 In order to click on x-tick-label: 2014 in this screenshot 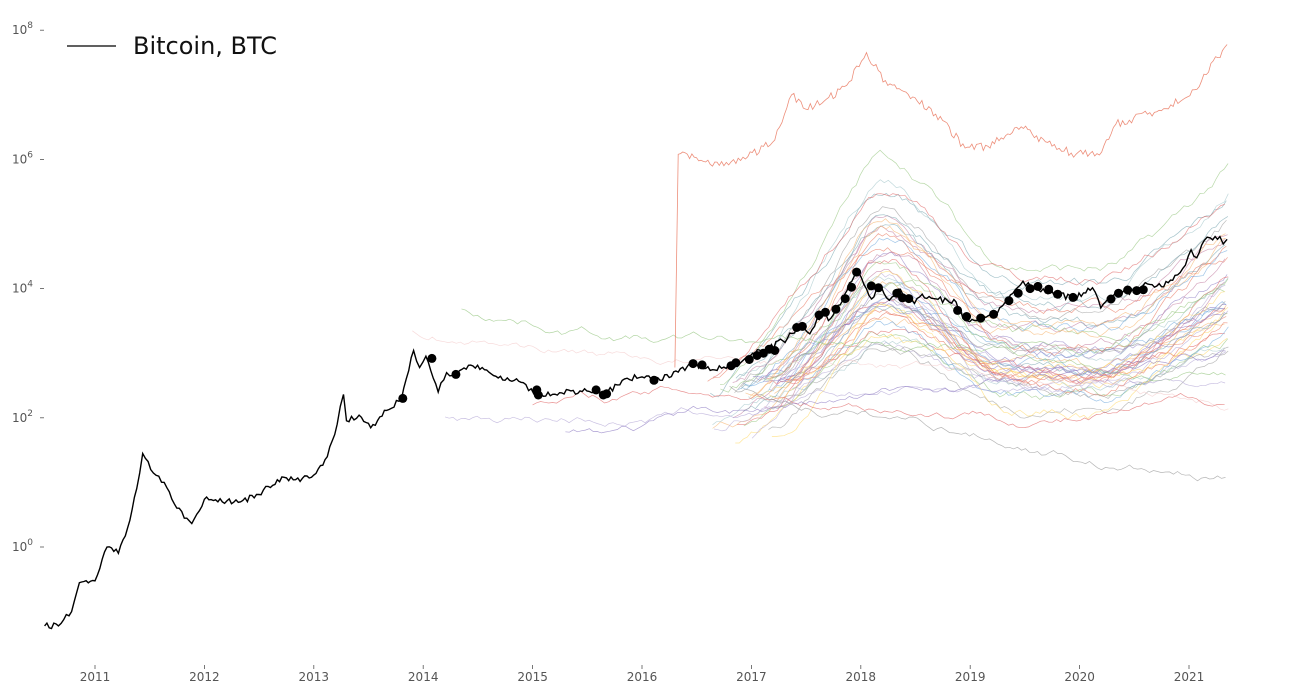, I will do `click(423, 677)`.